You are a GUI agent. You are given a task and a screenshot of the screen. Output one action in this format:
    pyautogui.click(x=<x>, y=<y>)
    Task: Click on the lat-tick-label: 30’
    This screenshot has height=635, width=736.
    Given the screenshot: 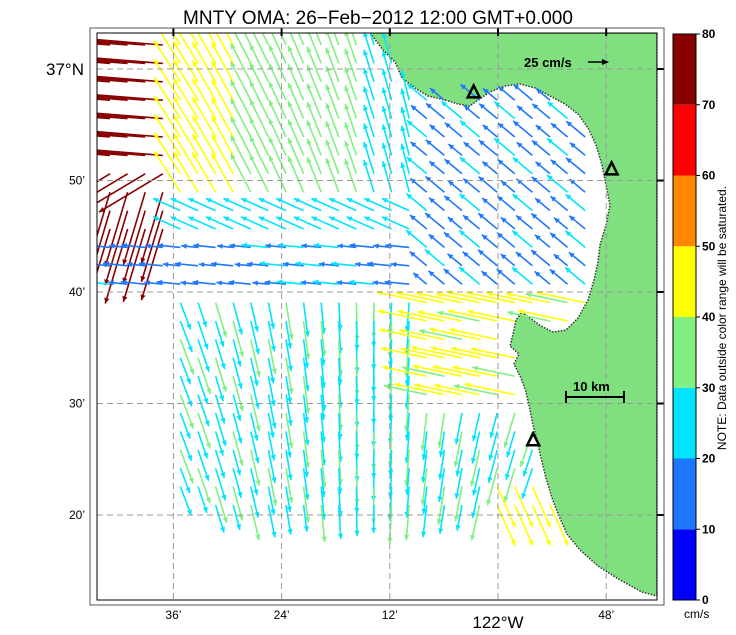 What is the action you would take?
    pyautogui.click(x=77, y=404)
    